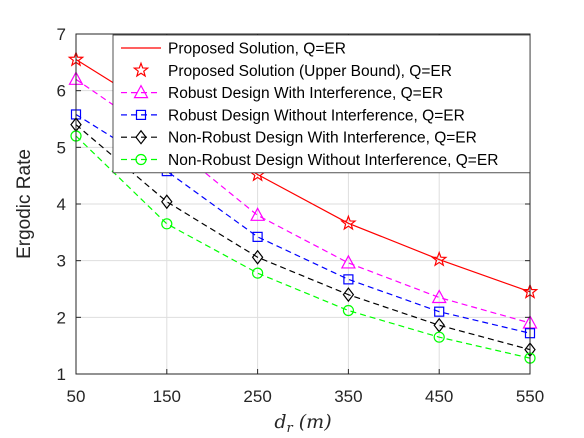 The height and width of the screenshot is (438, 584). What do you see at coordinates (310, 71) in the screenshot?
I see `legend-label: Proposed Solution (Upper Bound), Q=ER` at bounding box center [310, 71].